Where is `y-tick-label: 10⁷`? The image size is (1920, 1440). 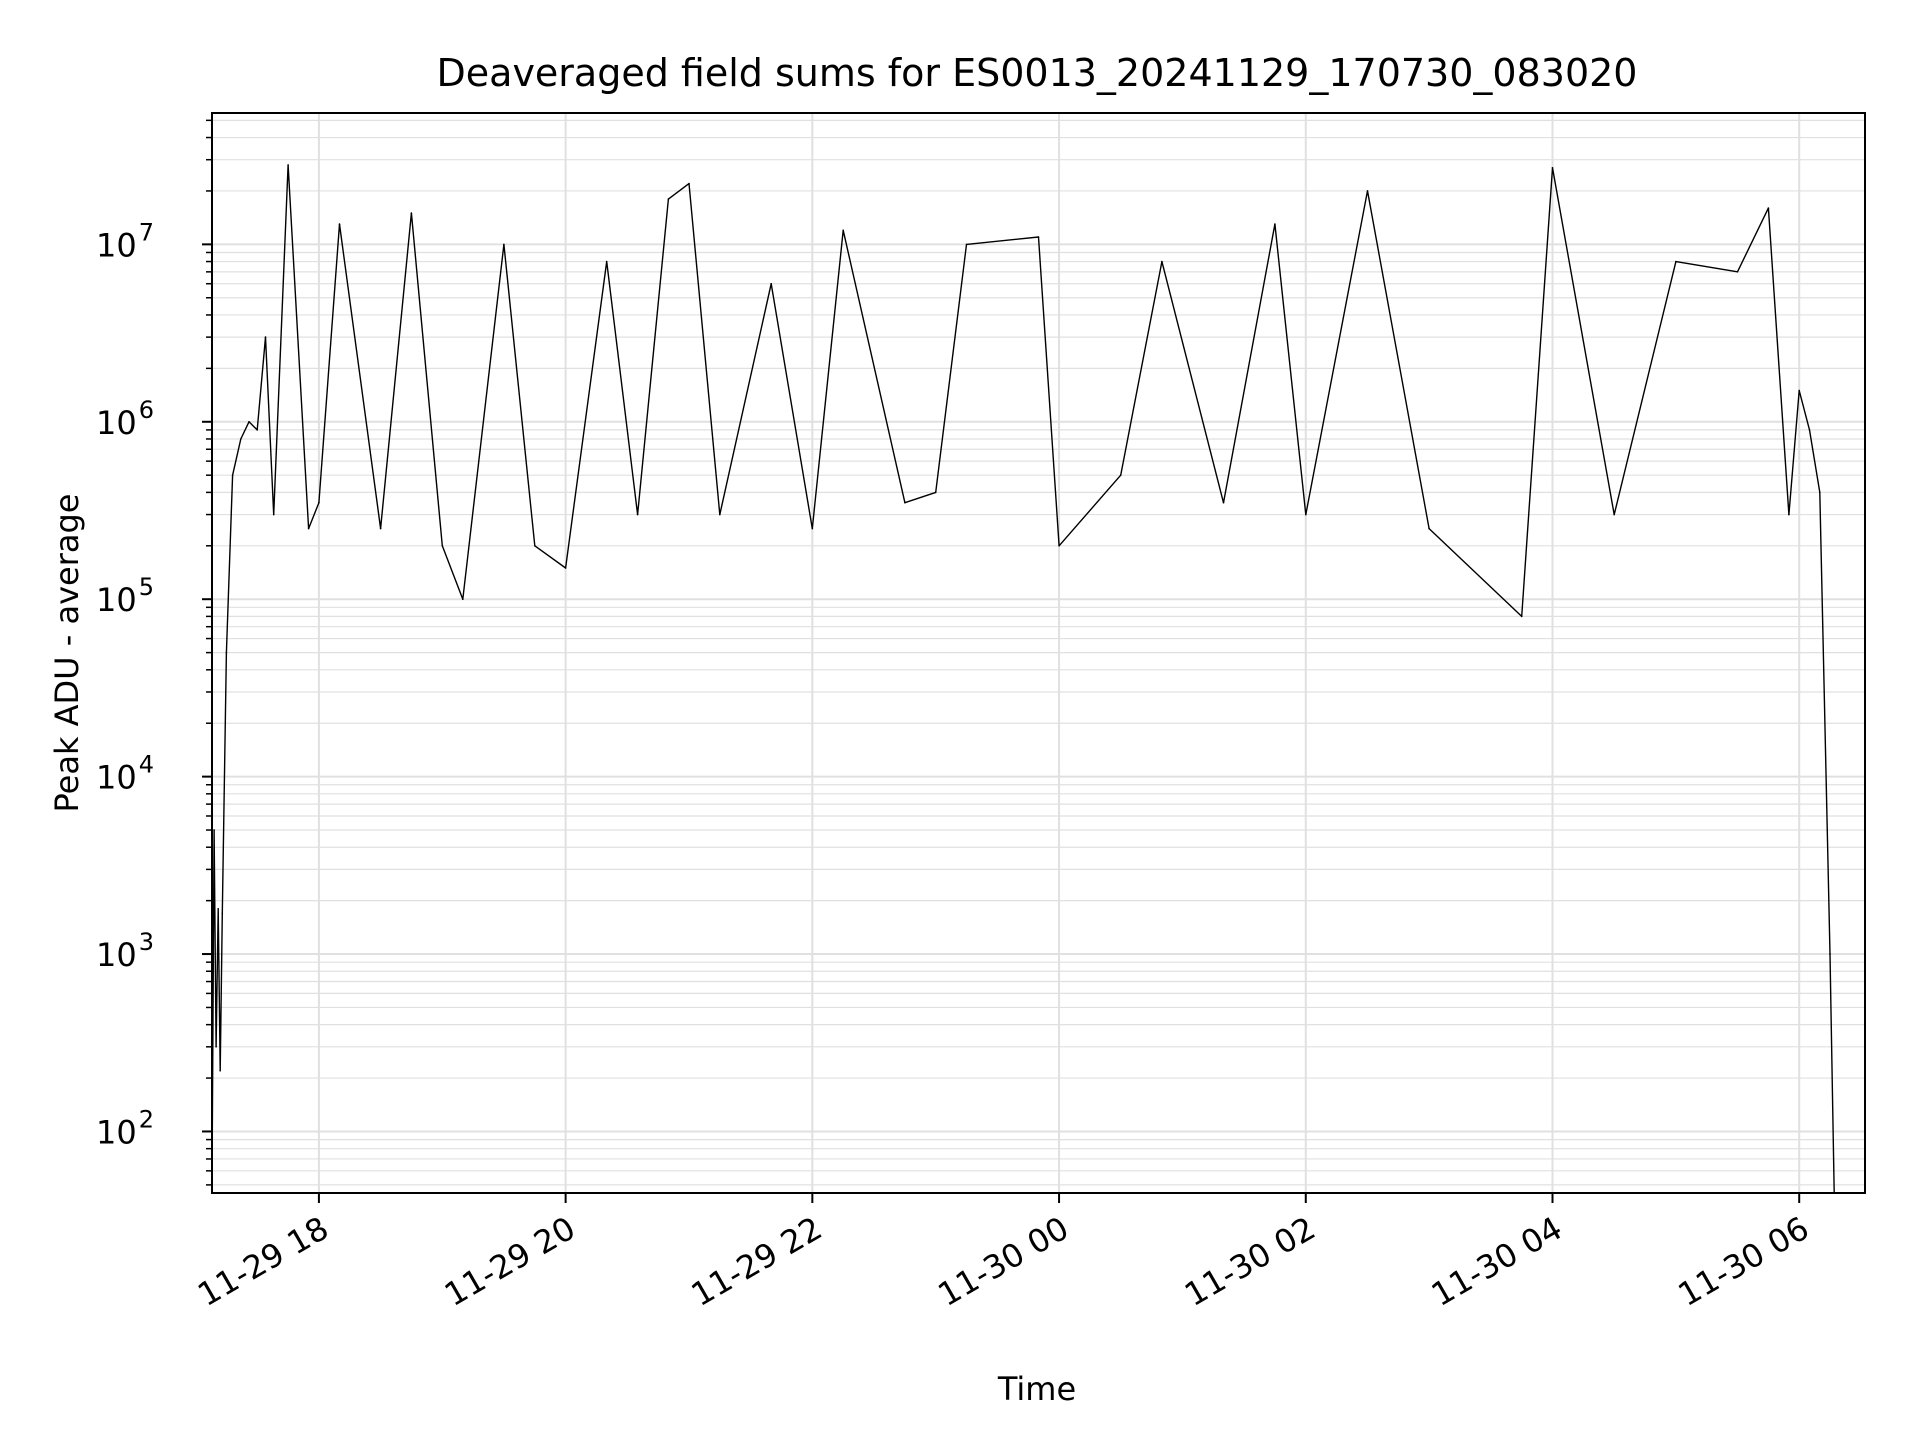 y-tick-label: 10⁷ is located at coordinates (125, 241).